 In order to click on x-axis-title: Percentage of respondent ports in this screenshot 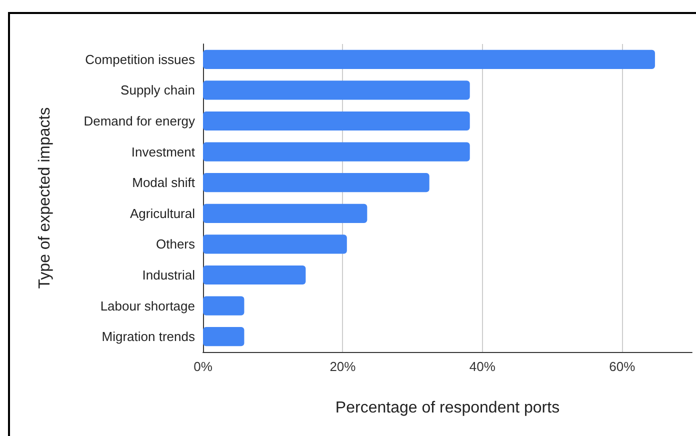, I will do `click(447, 408)`.